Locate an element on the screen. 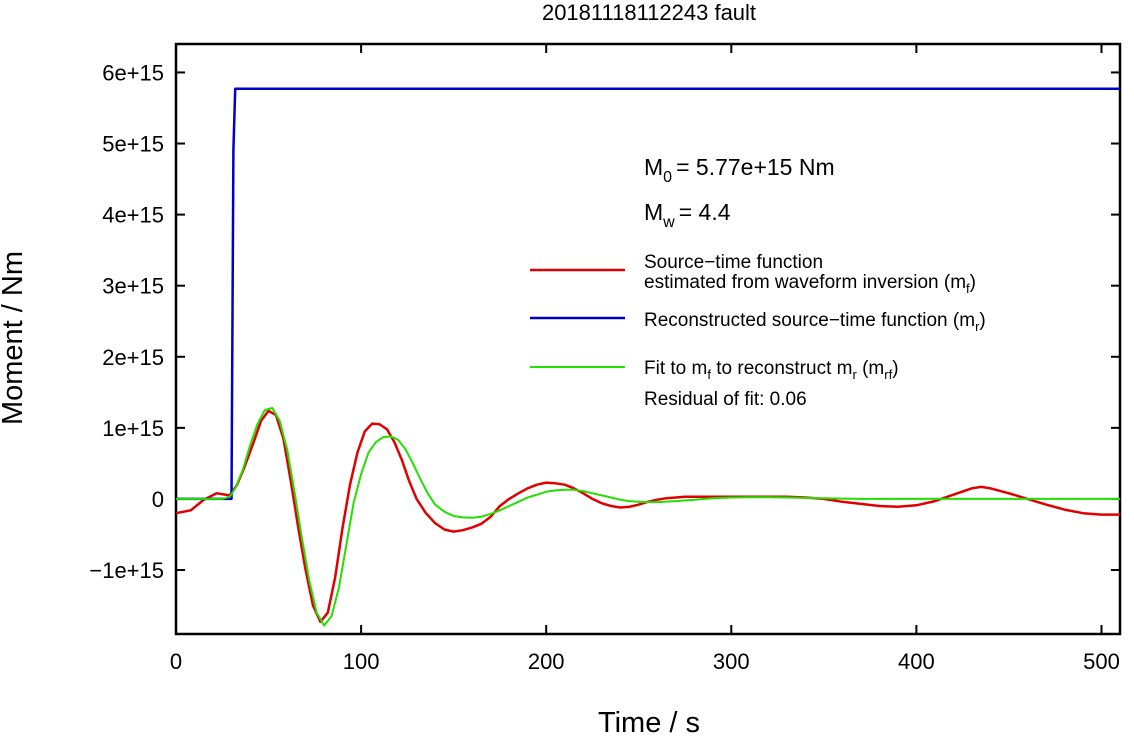 This screenshot has width=1134, height=736. chart-title: 20181118112243 fault is located at coordinates (649, 12).